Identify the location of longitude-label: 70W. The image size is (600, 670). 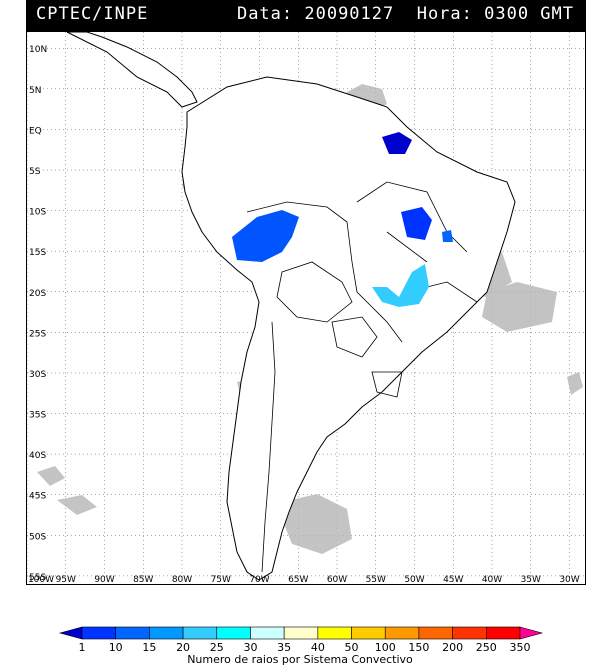
(259, 579).